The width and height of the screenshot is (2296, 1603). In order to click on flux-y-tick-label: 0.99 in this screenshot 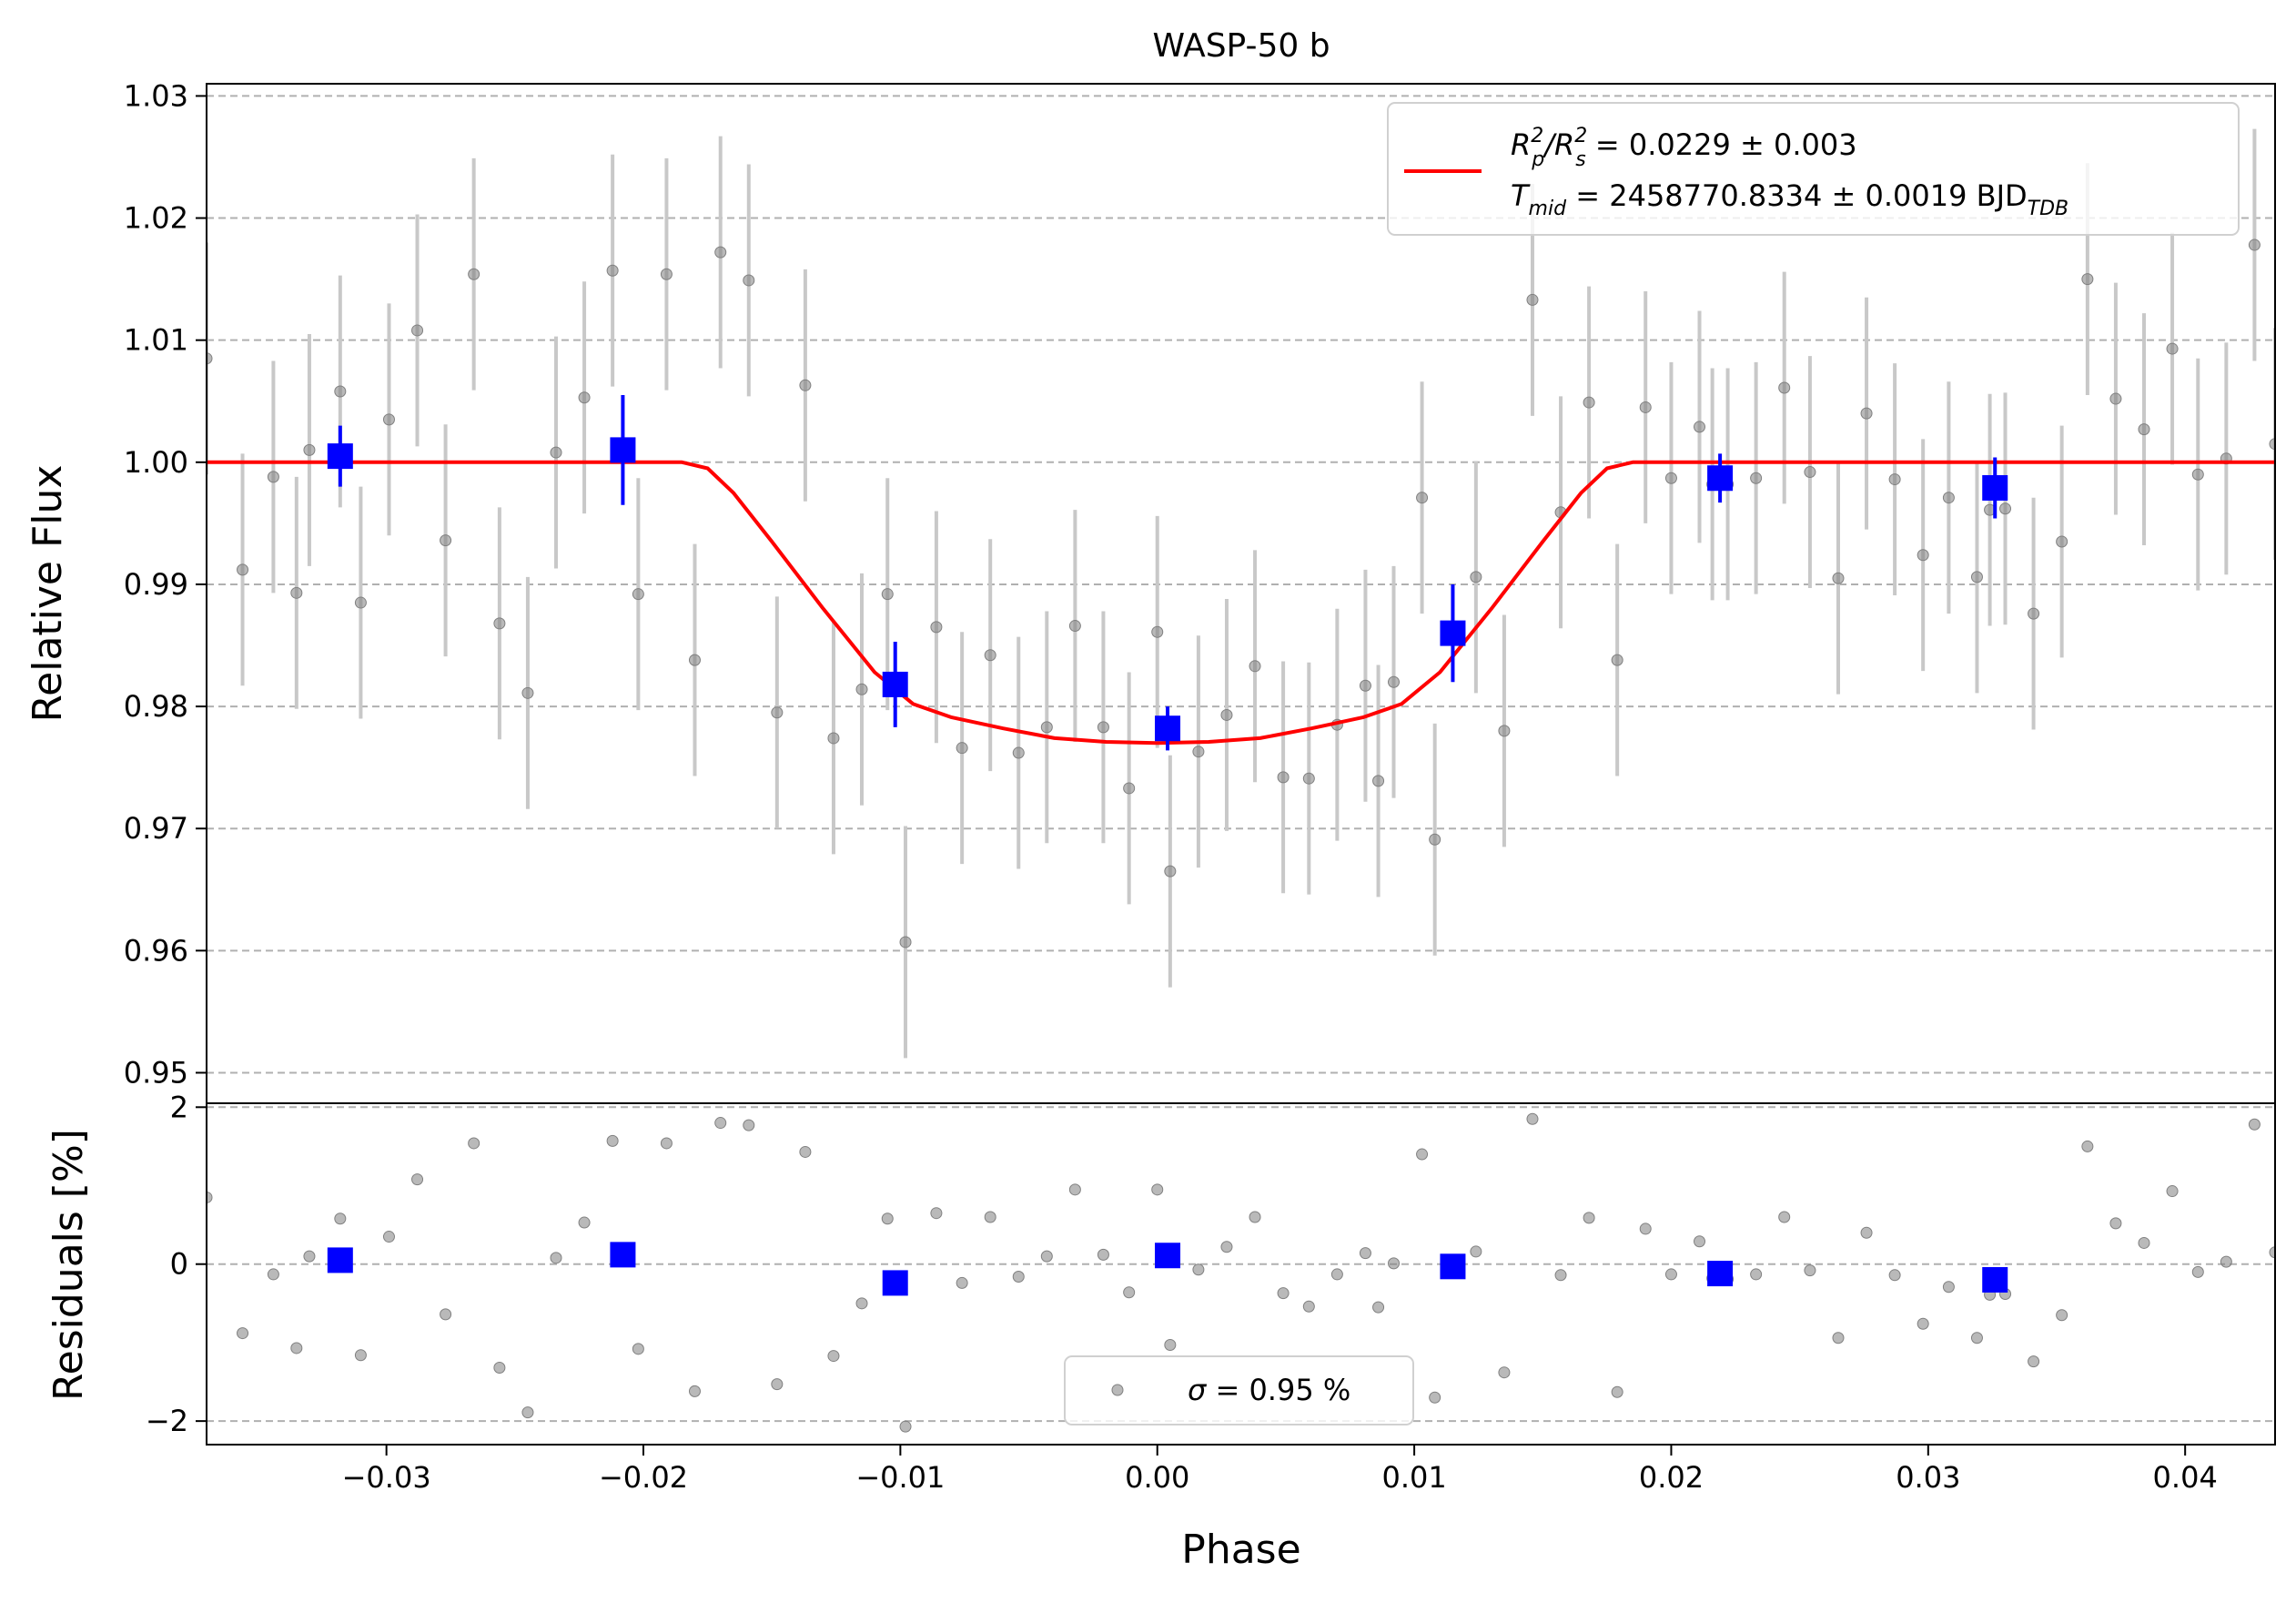, I will do `click(156, 584)`.